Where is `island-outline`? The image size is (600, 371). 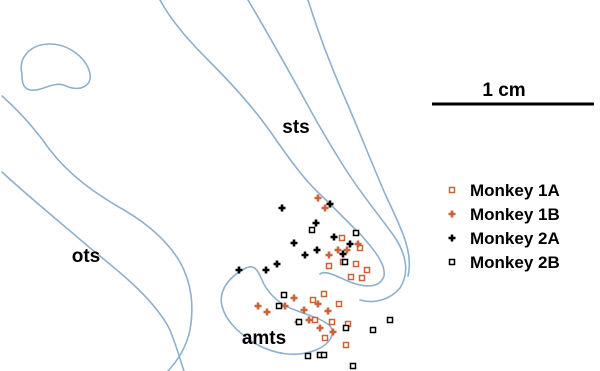 island-outline is located at coordinates (55, 67).